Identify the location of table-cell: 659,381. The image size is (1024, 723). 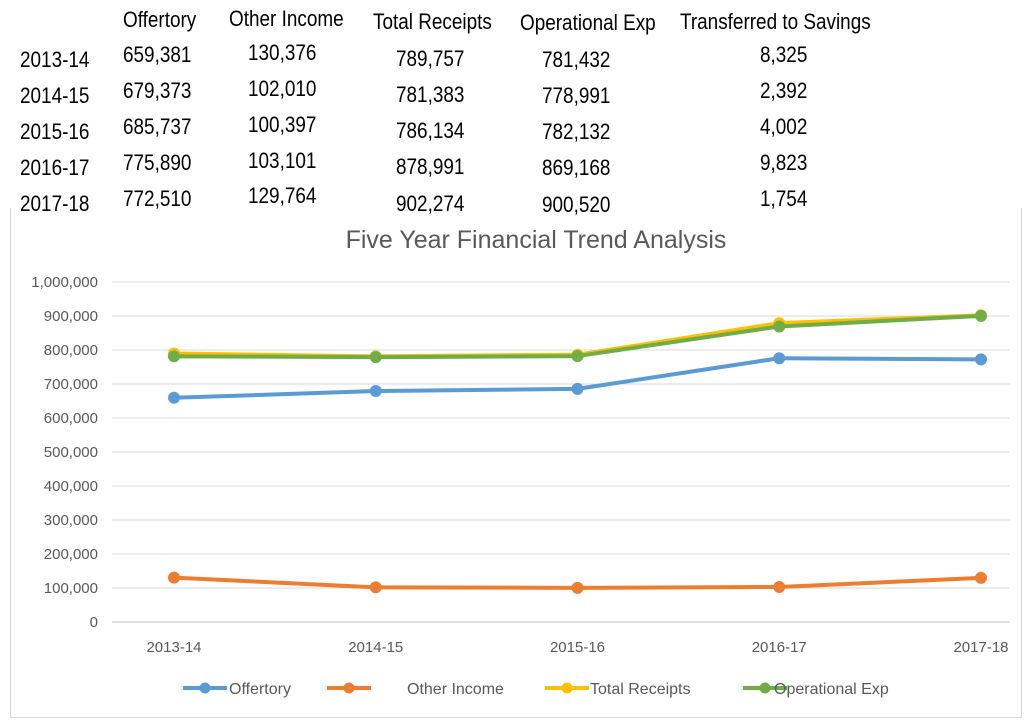
(157, 54).